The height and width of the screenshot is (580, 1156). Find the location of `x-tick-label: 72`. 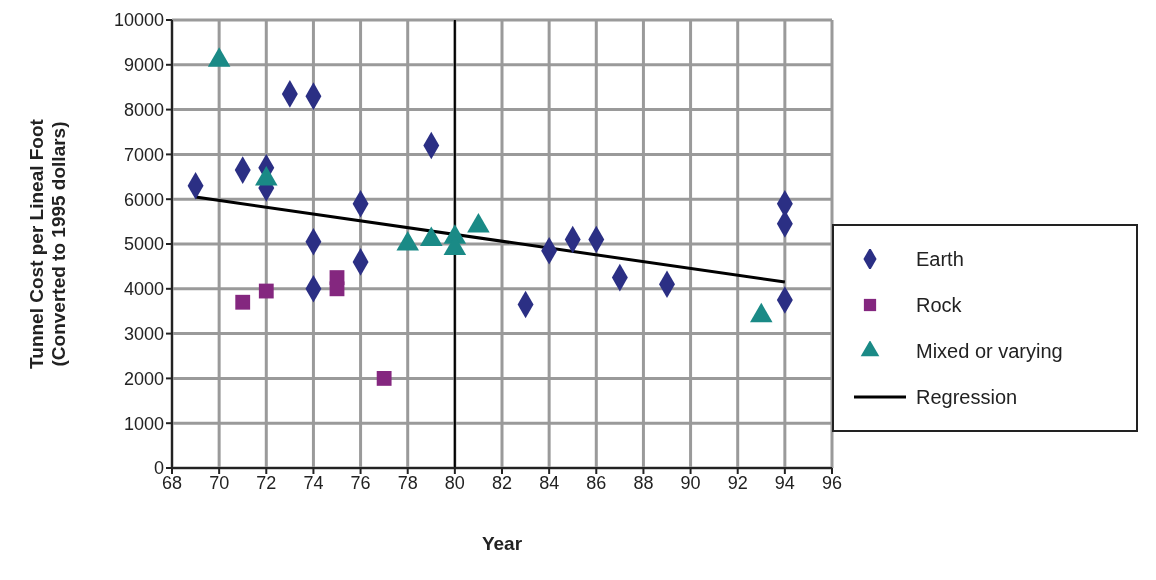

x-tick-label: 72 is located at coordinates (266, 482).